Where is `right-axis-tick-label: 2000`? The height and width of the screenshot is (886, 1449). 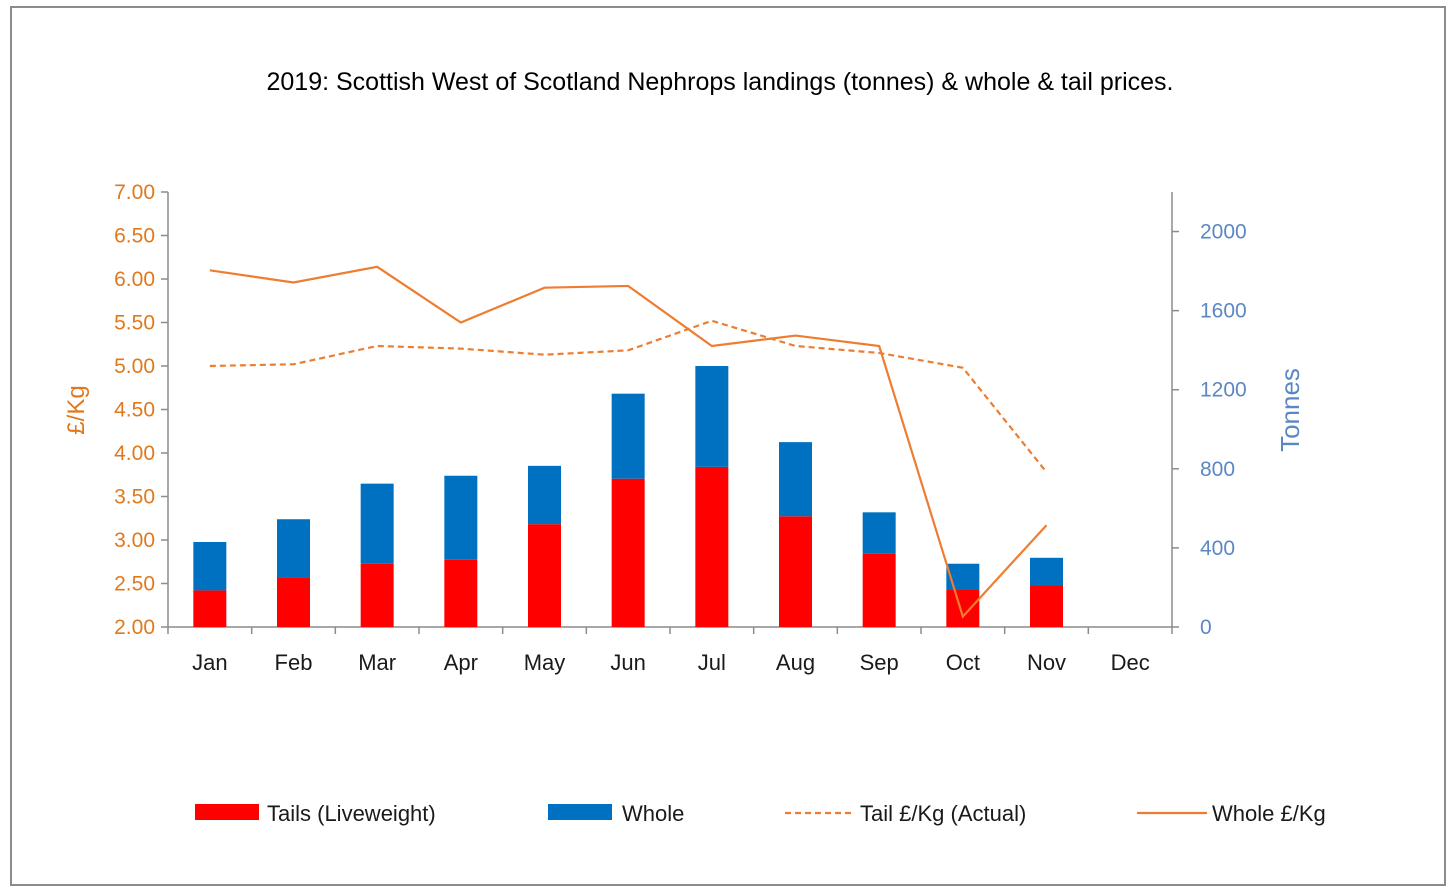
right-axis-tick-label: 2000 is located at coordinates (1223, 232).